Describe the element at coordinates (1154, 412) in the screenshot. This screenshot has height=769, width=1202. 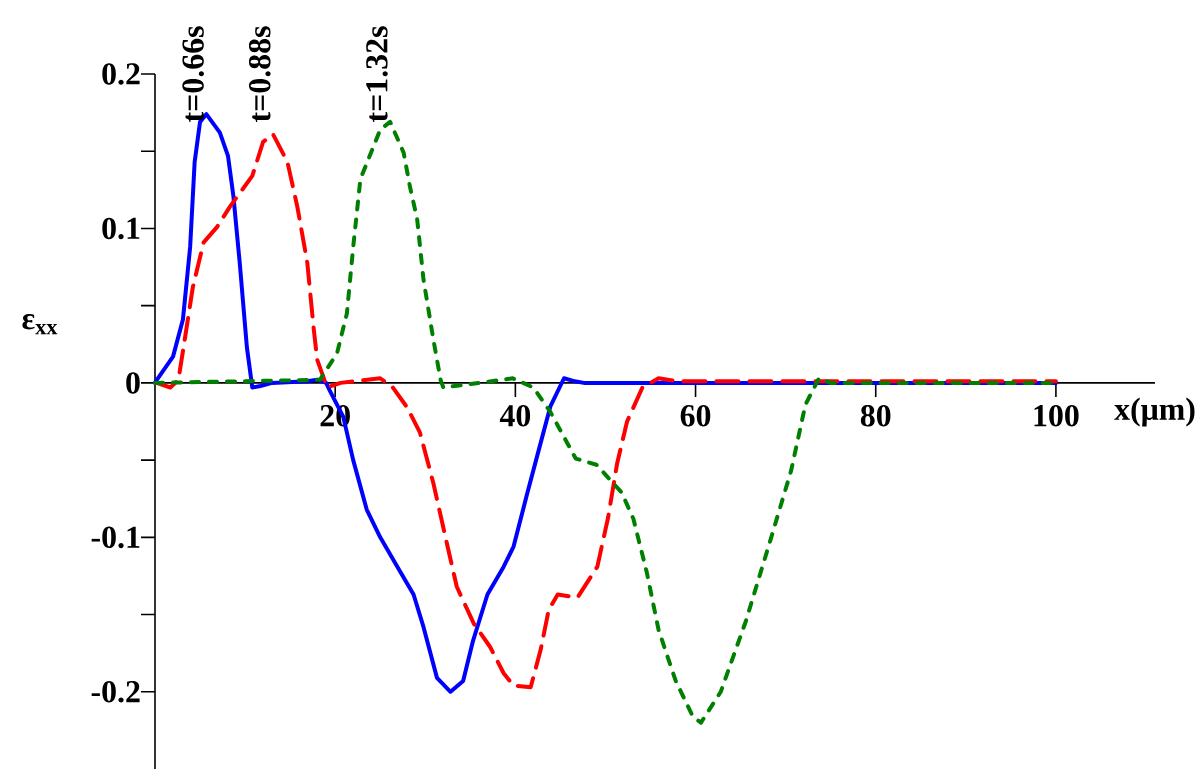
I see `x-axis-title: x(μm)` at that location.